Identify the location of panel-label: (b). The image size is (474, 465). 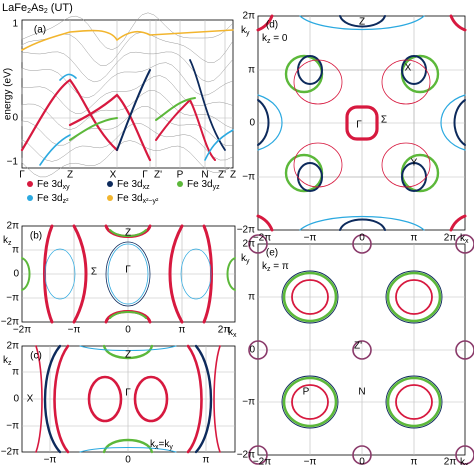
(36, 236).